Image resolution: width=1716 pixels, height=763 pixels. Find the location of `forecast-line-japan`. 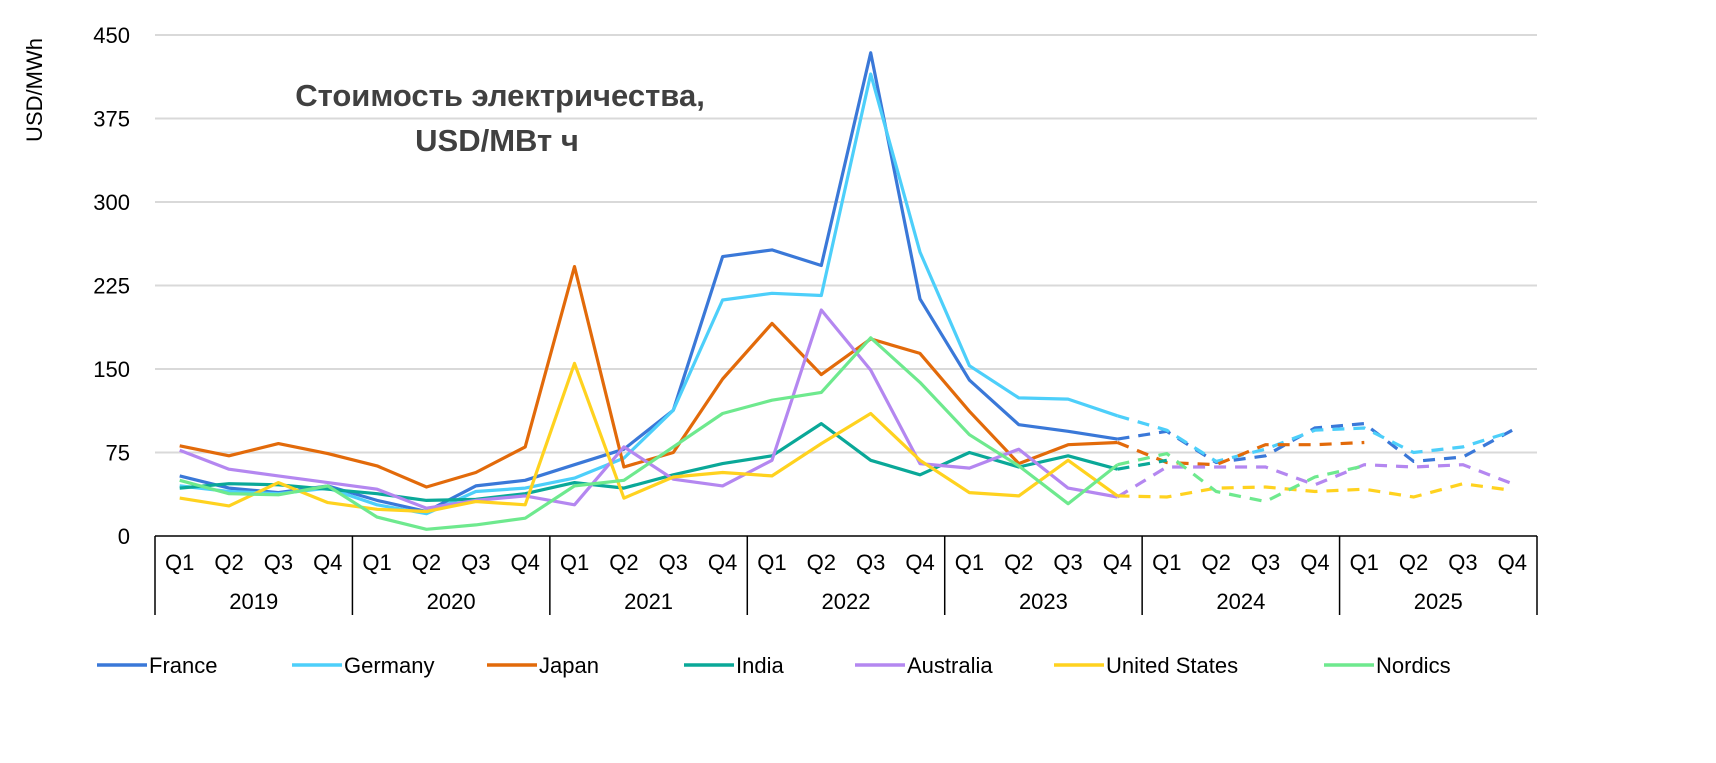

forecast-line-japan is located at coordinates (1240, 453).